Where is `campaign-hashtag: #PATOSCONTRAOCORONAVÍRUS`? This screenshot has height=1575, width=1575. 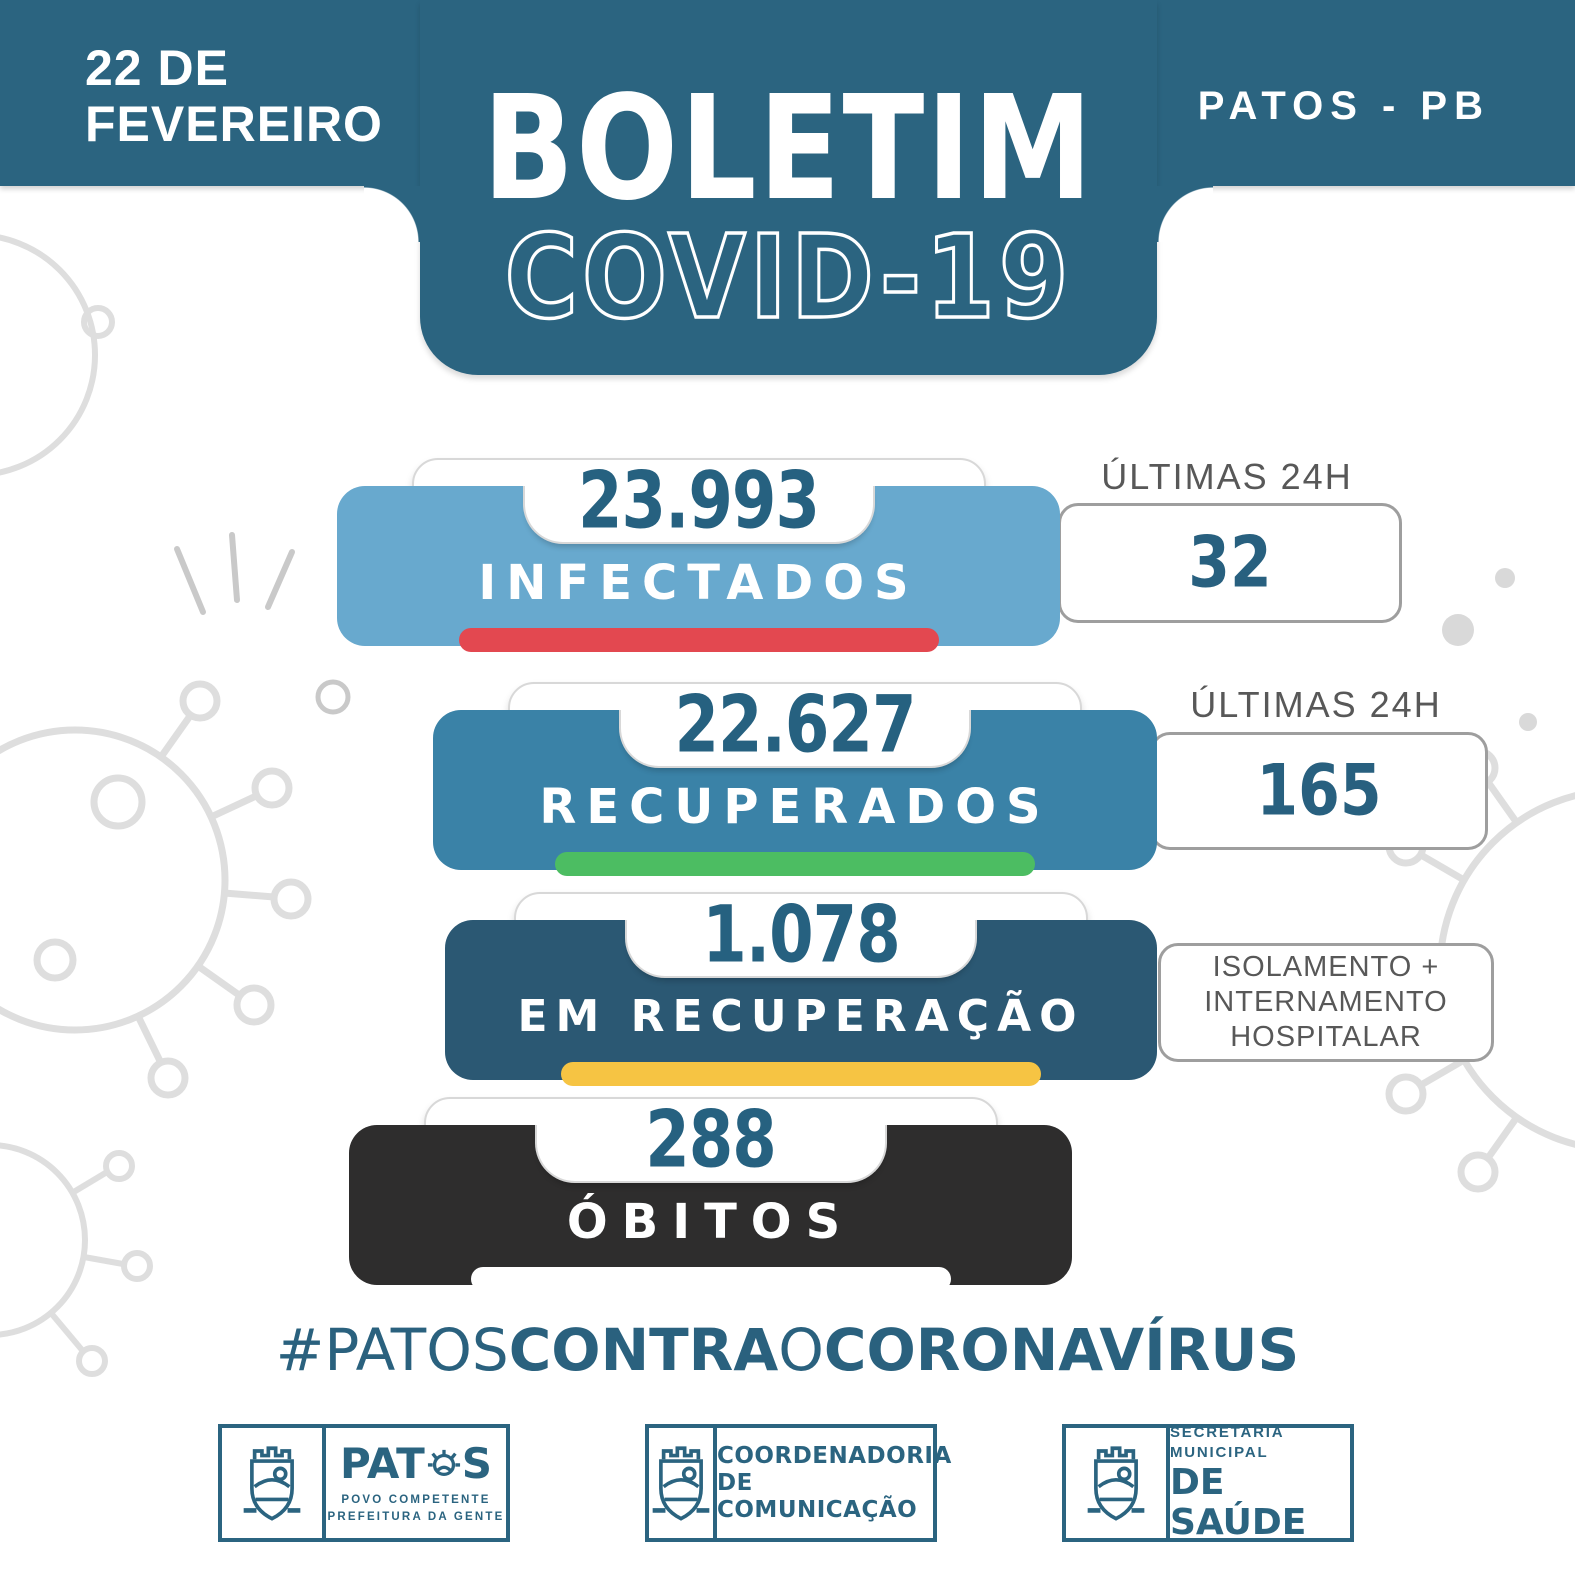
campaign-hashtag: #PATOSCONTRAOCORONAVÍRUS is located at coordinates (787, 1350).